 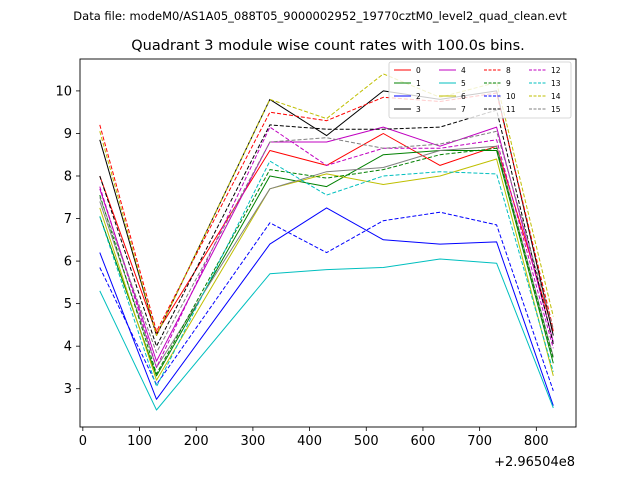 What do you see at coordinates (556, 70) in the screenshot?
I see `legend-label-12: 12` at bounding box center [556, 70].